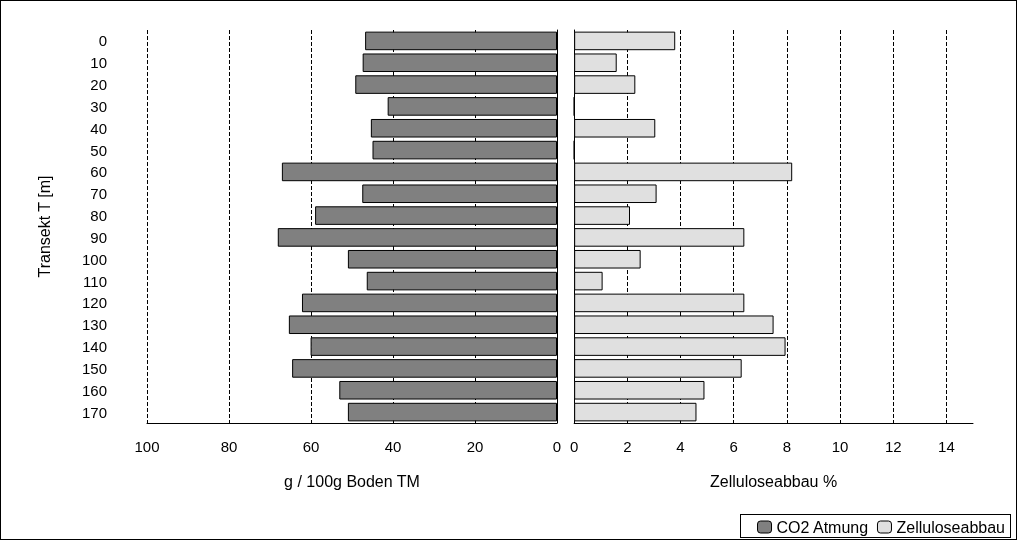 The image size is (1017, 540). Describe the element at coordinates (98, 106) in the screenshot. I see `y-tick-label: 30` at that location.